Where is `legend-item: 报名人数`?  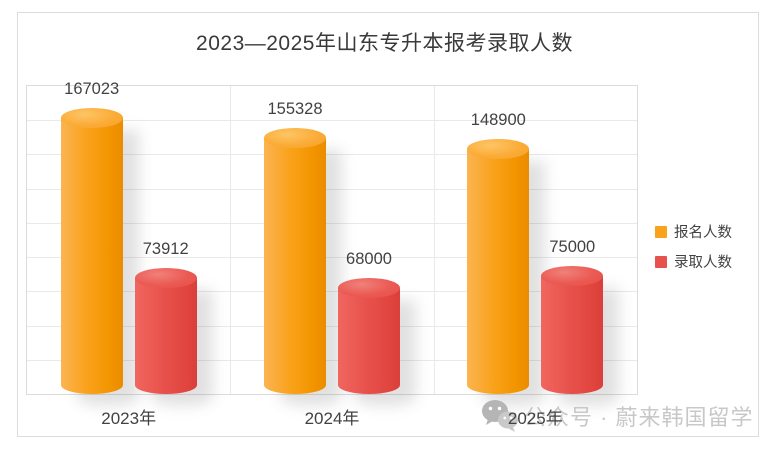
legend-item: 报名人数 is located at coordinates (693, 231).